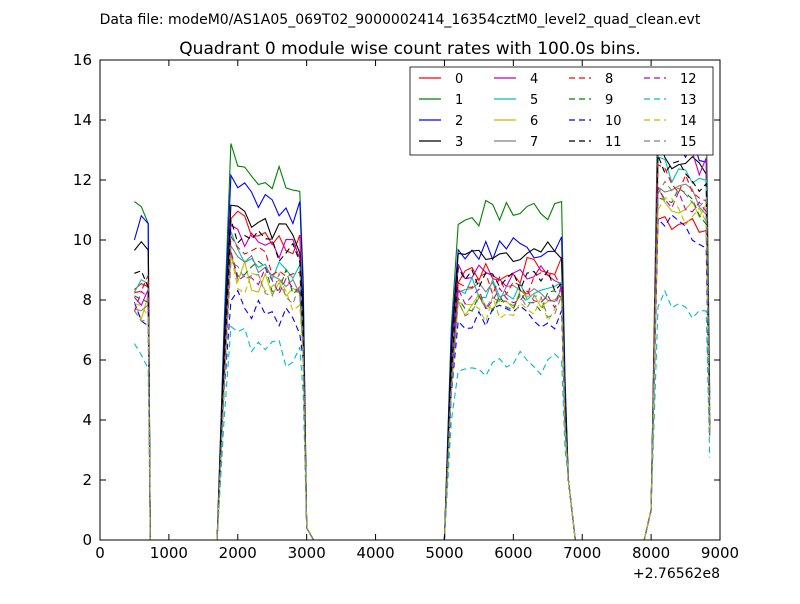  What do you see at coordinates (82, 120) in the screenshot?
I see `y-tick-label: 14` at bounding box center [82, 120].